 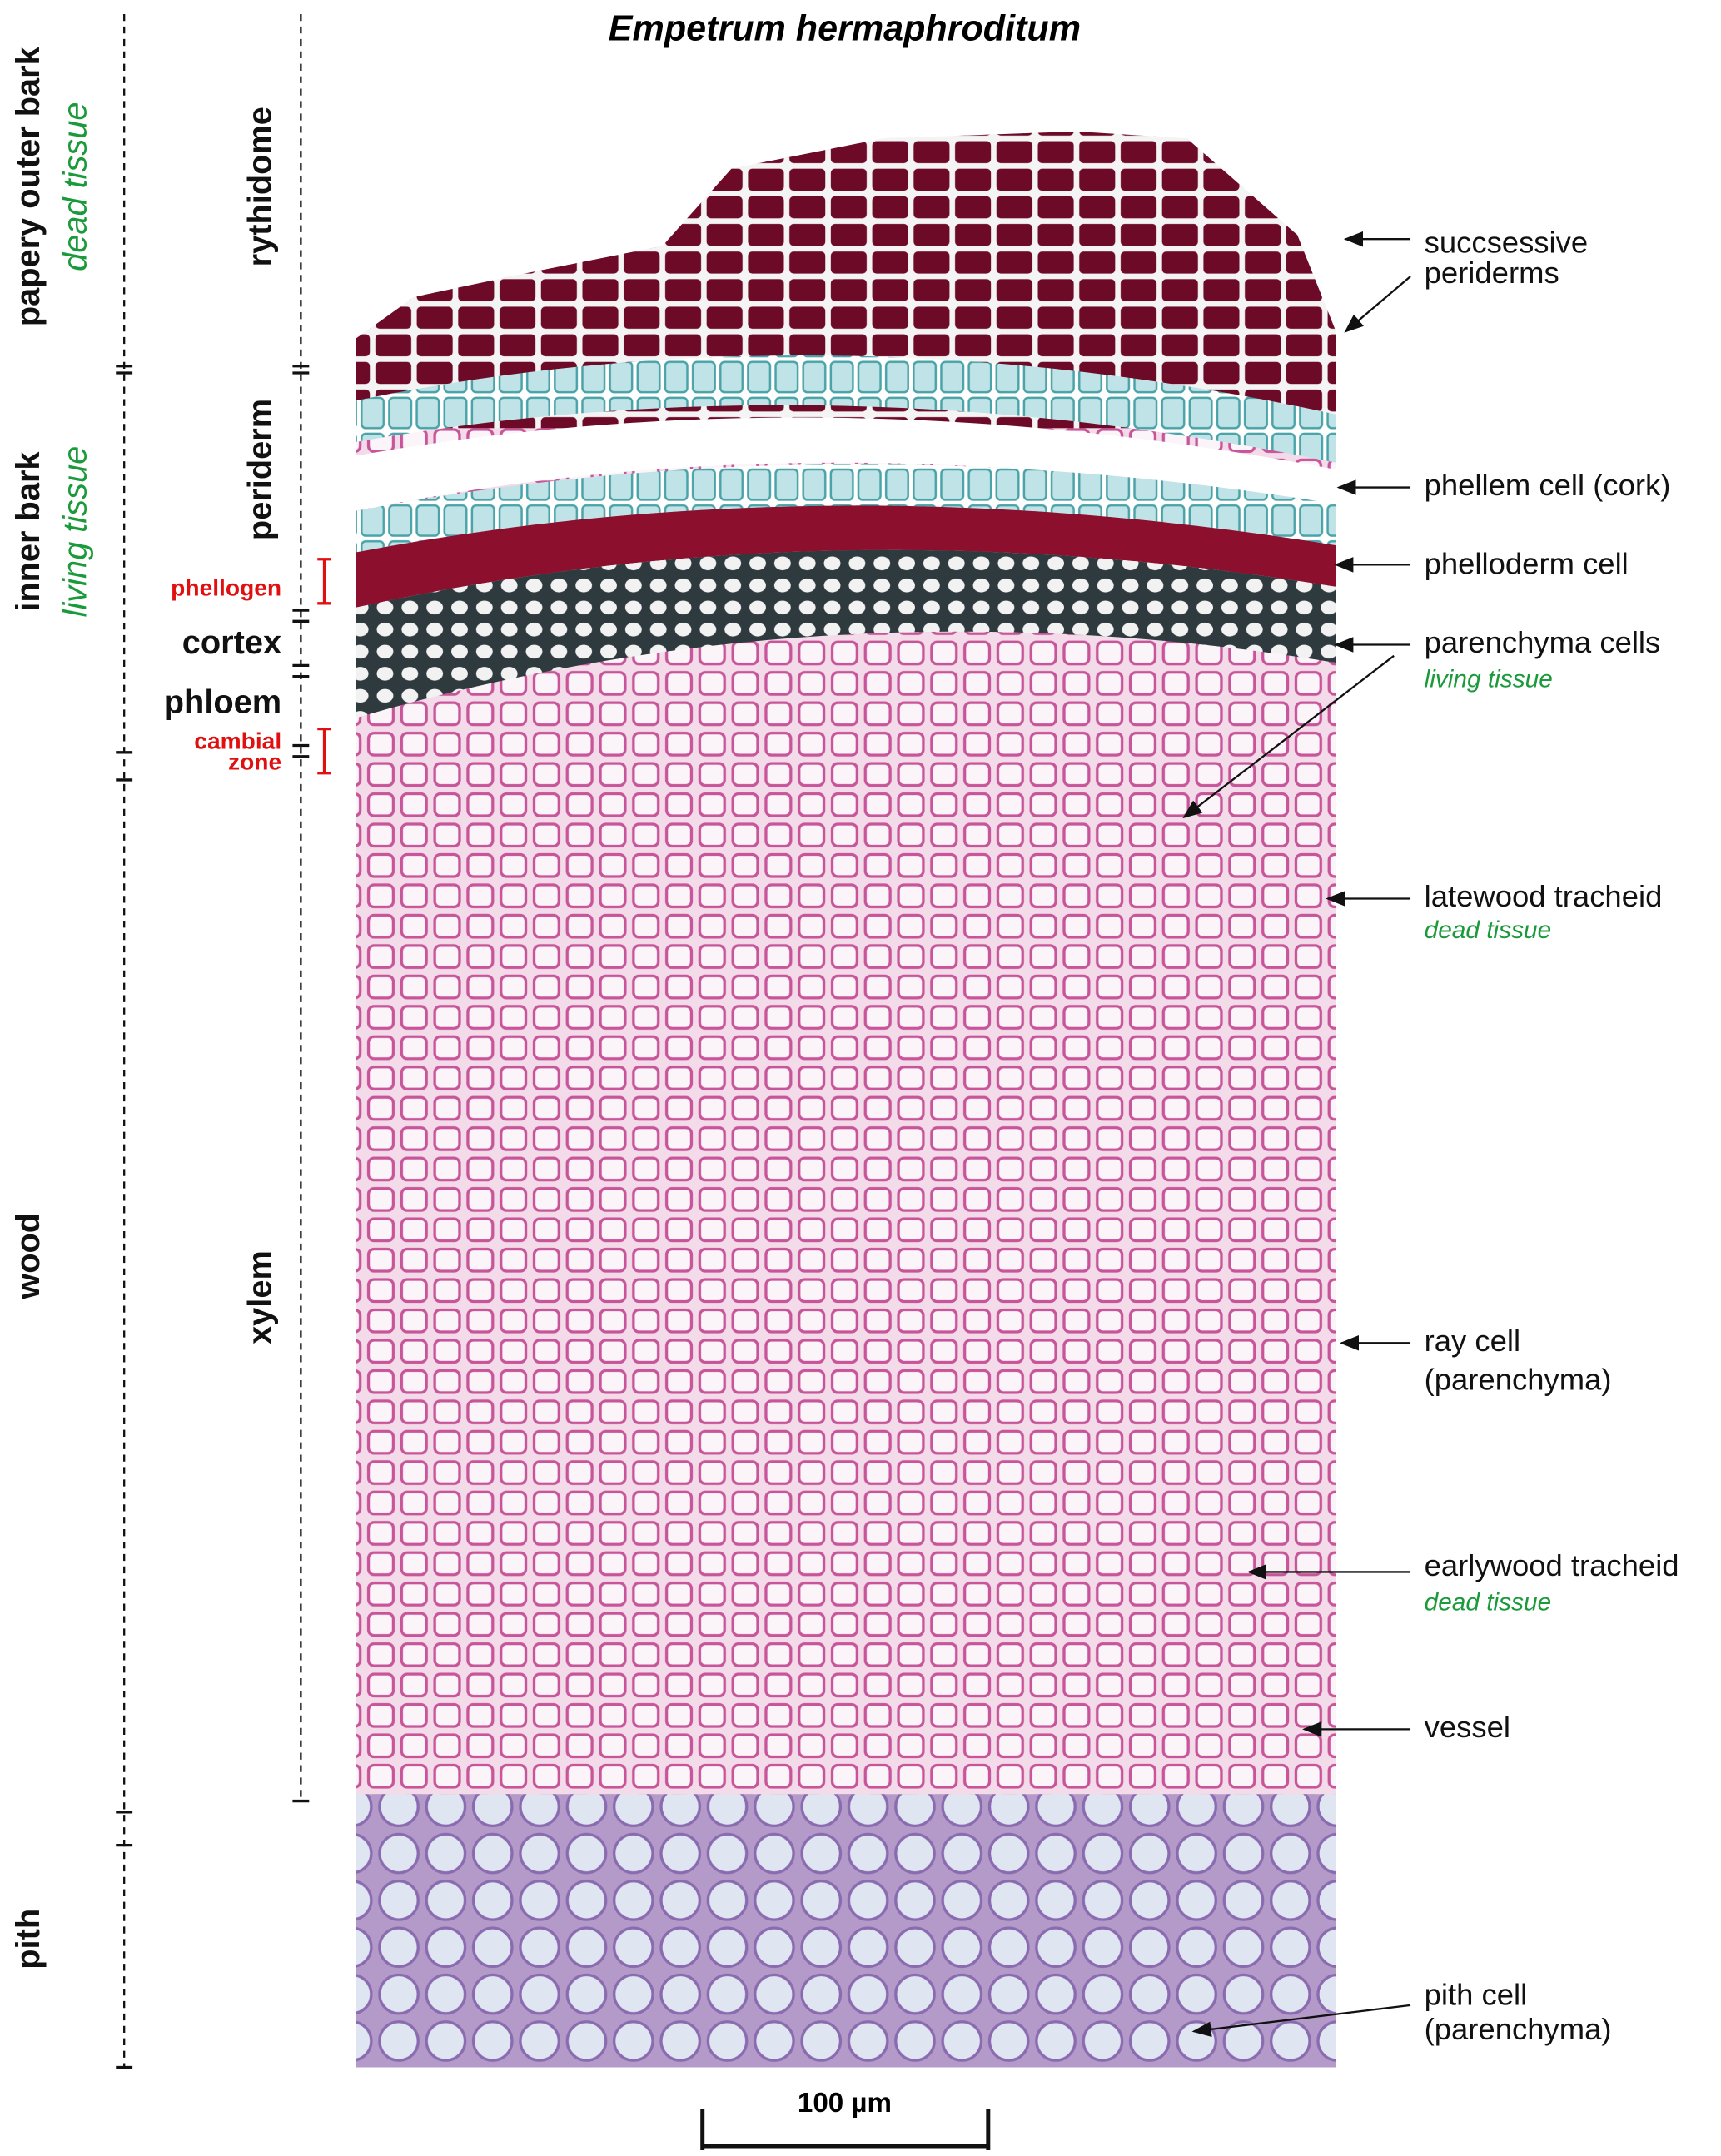 What do you see at coordinates (1552, 1565) in the screenshot?
I see `annotation: earlywood tracheid` at bounding box center [1552, 1565].